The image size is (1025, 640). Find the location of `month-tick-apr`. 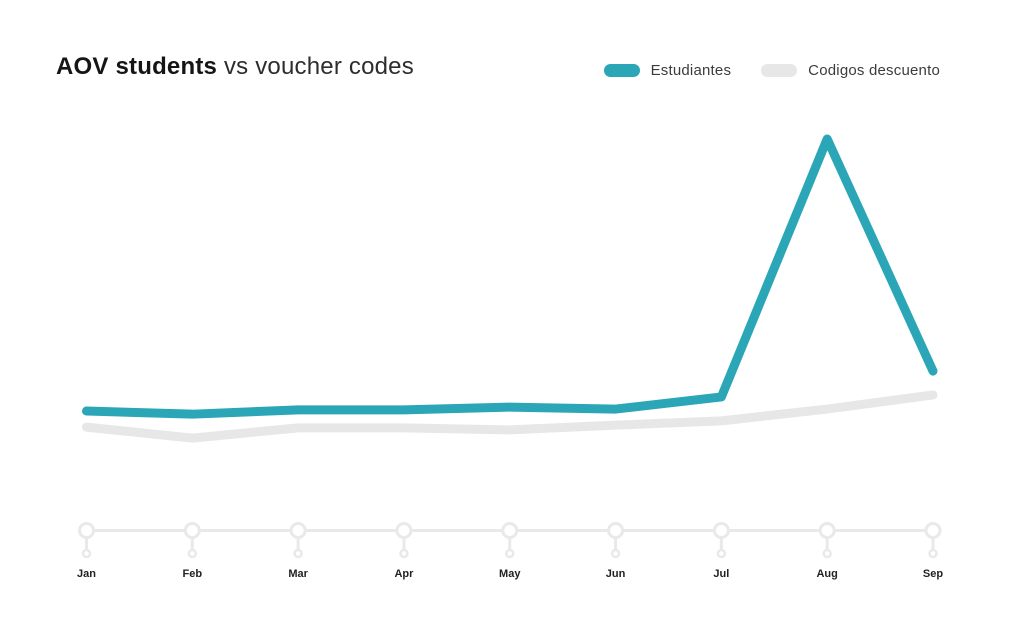

month-tick-apr is located at coordinates (404, 540).